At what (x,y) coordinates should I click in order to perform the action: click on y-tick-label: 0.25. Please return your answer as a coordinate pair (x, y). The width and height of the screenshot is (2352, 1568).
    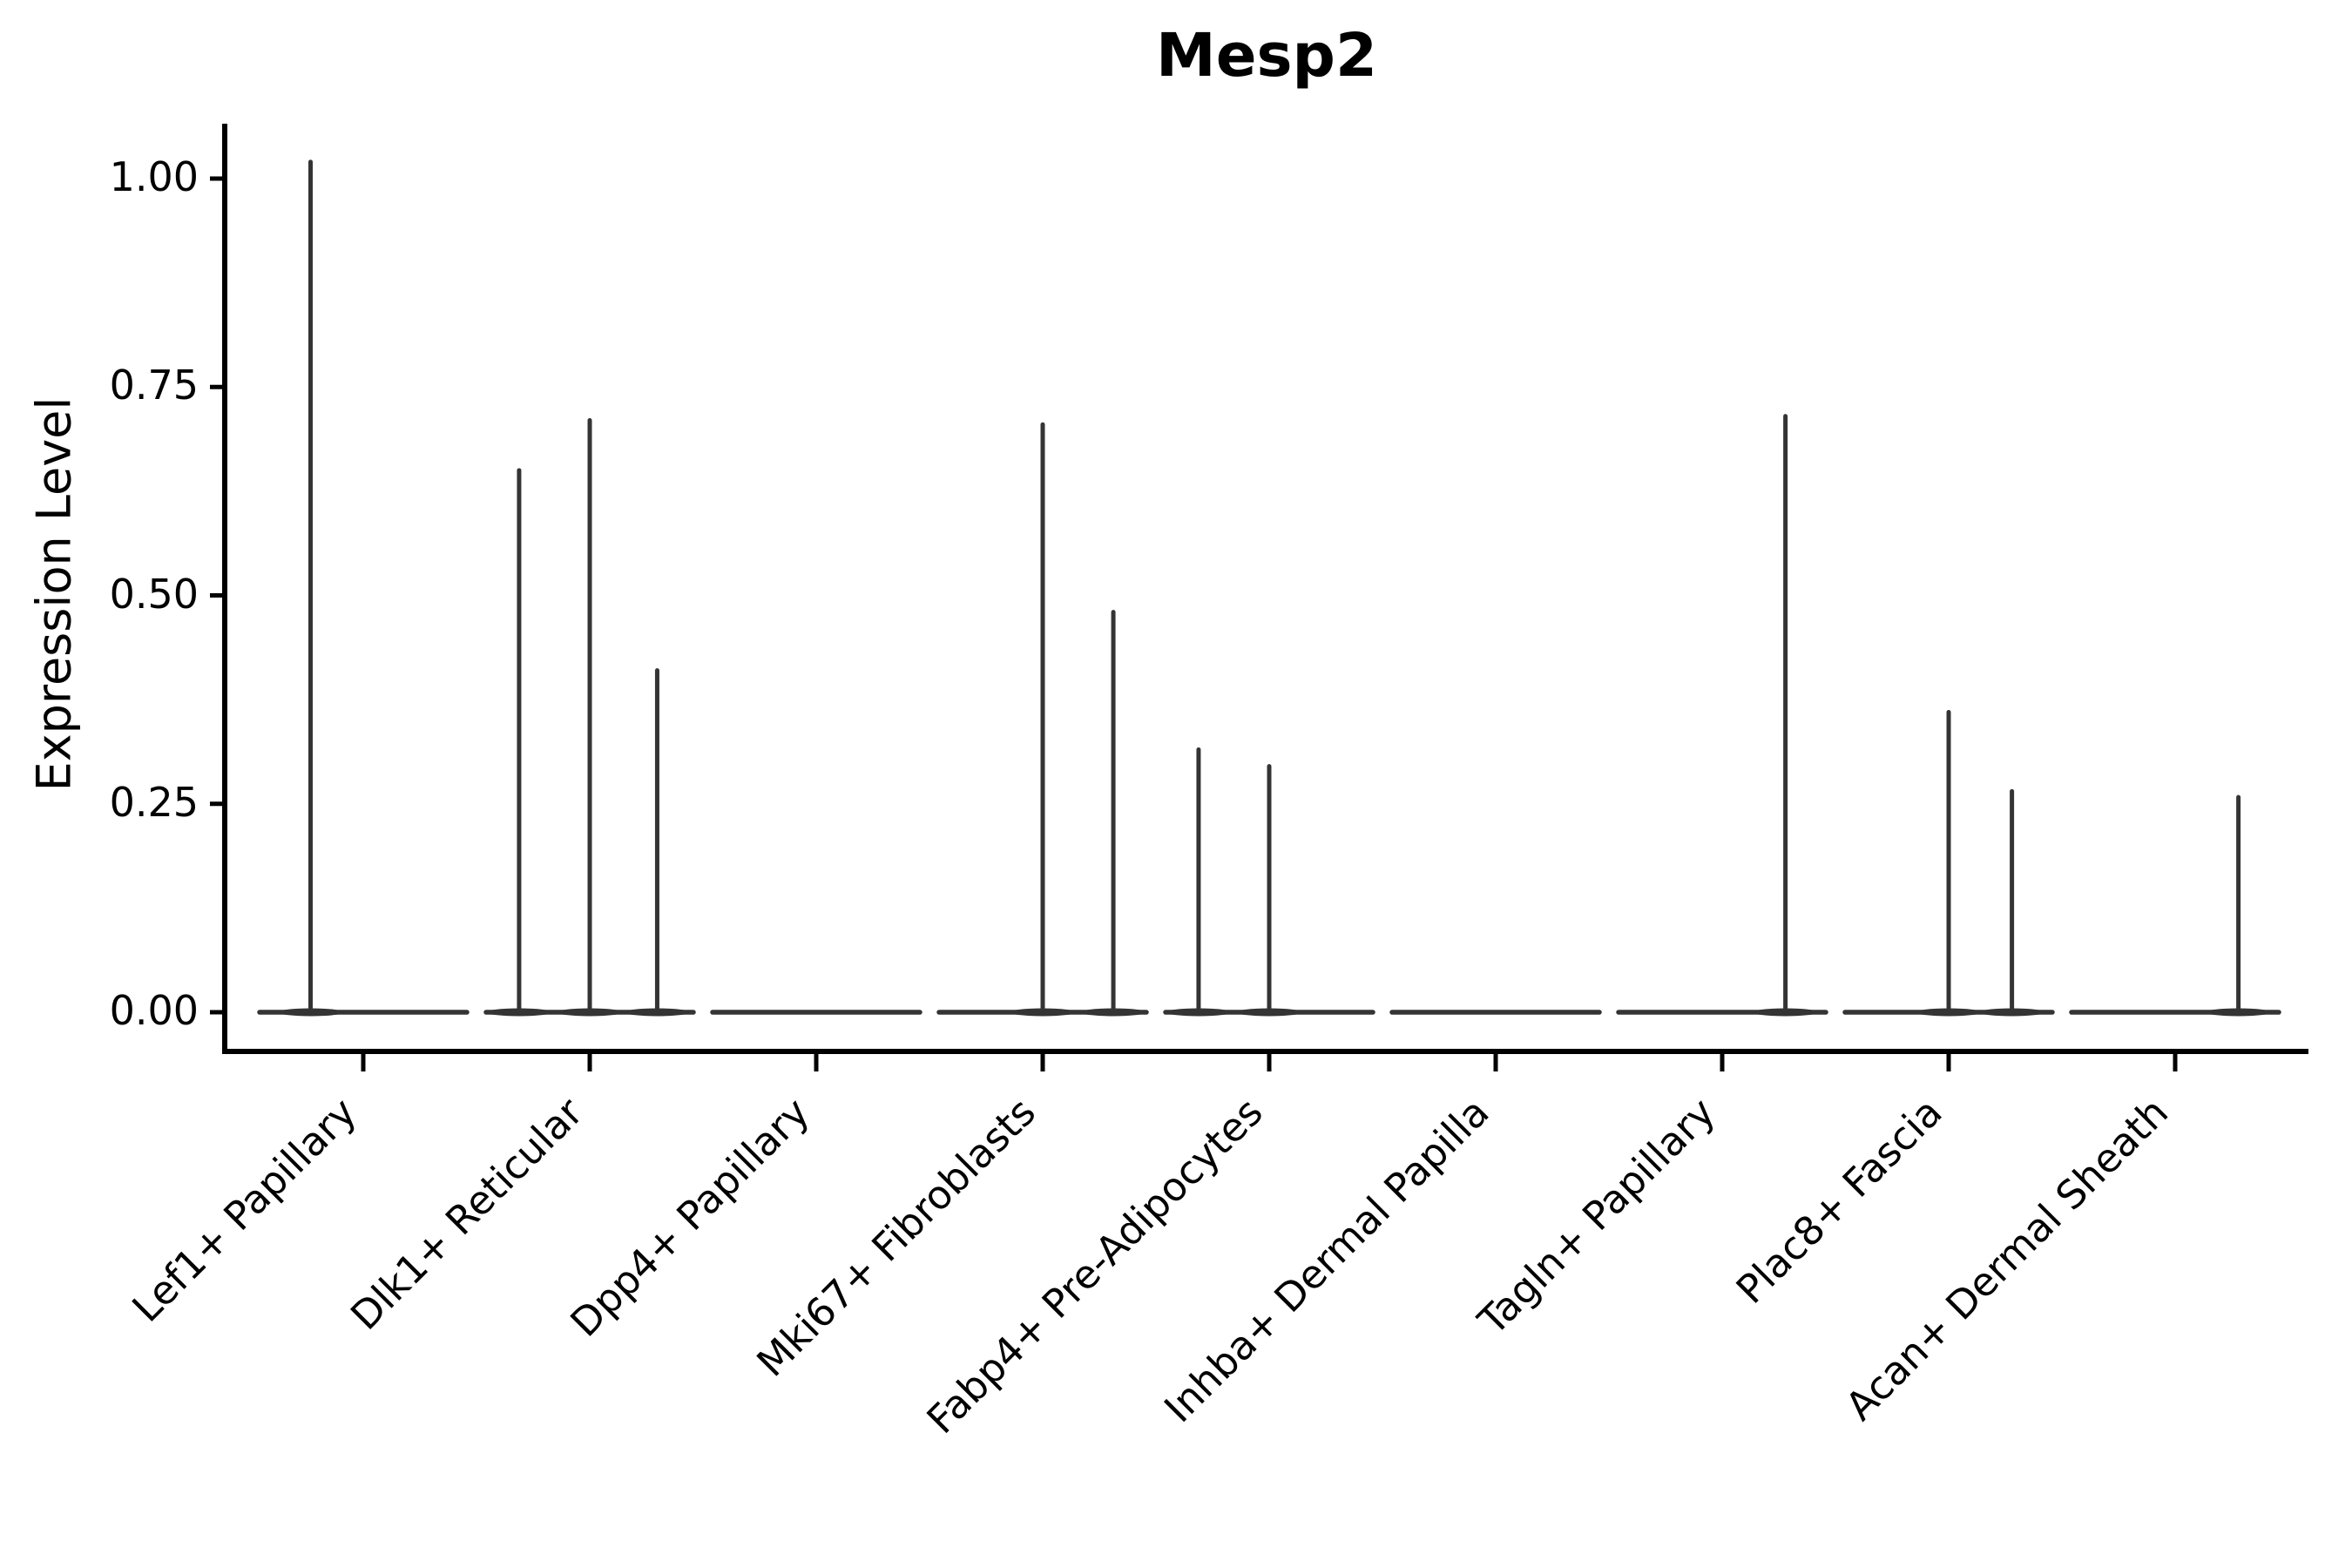
    Looking at the image, I should click on (154, 802).